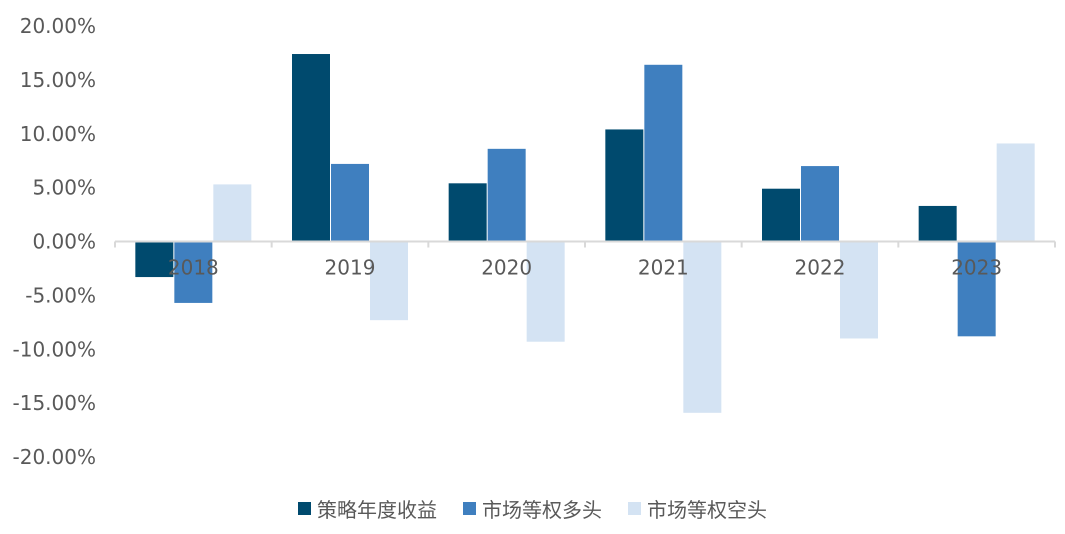 This screenshot has width=1065, height=534. I want to click on y-tick-label: 15.00%, so click(58, 80).